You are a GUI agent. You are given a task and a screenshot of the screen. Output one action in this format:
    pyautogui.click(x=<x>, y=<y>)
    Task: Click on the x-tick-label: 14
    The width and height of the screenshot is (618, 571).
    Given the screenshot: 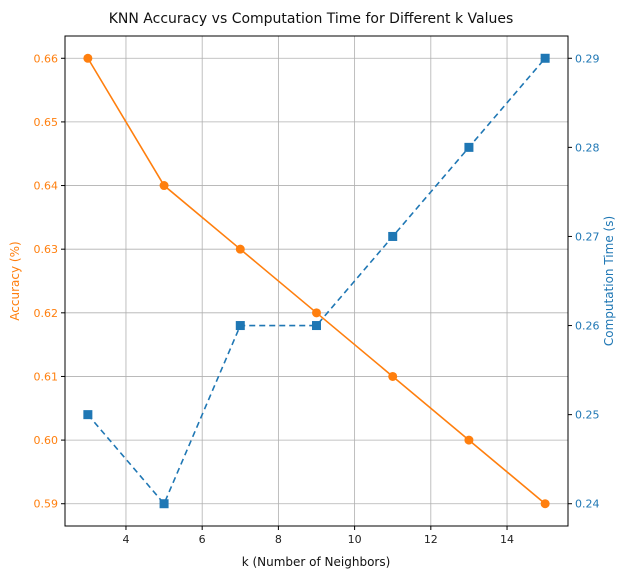 What is the action you would take?
    pyautogui.click(x=507, y=539)
    